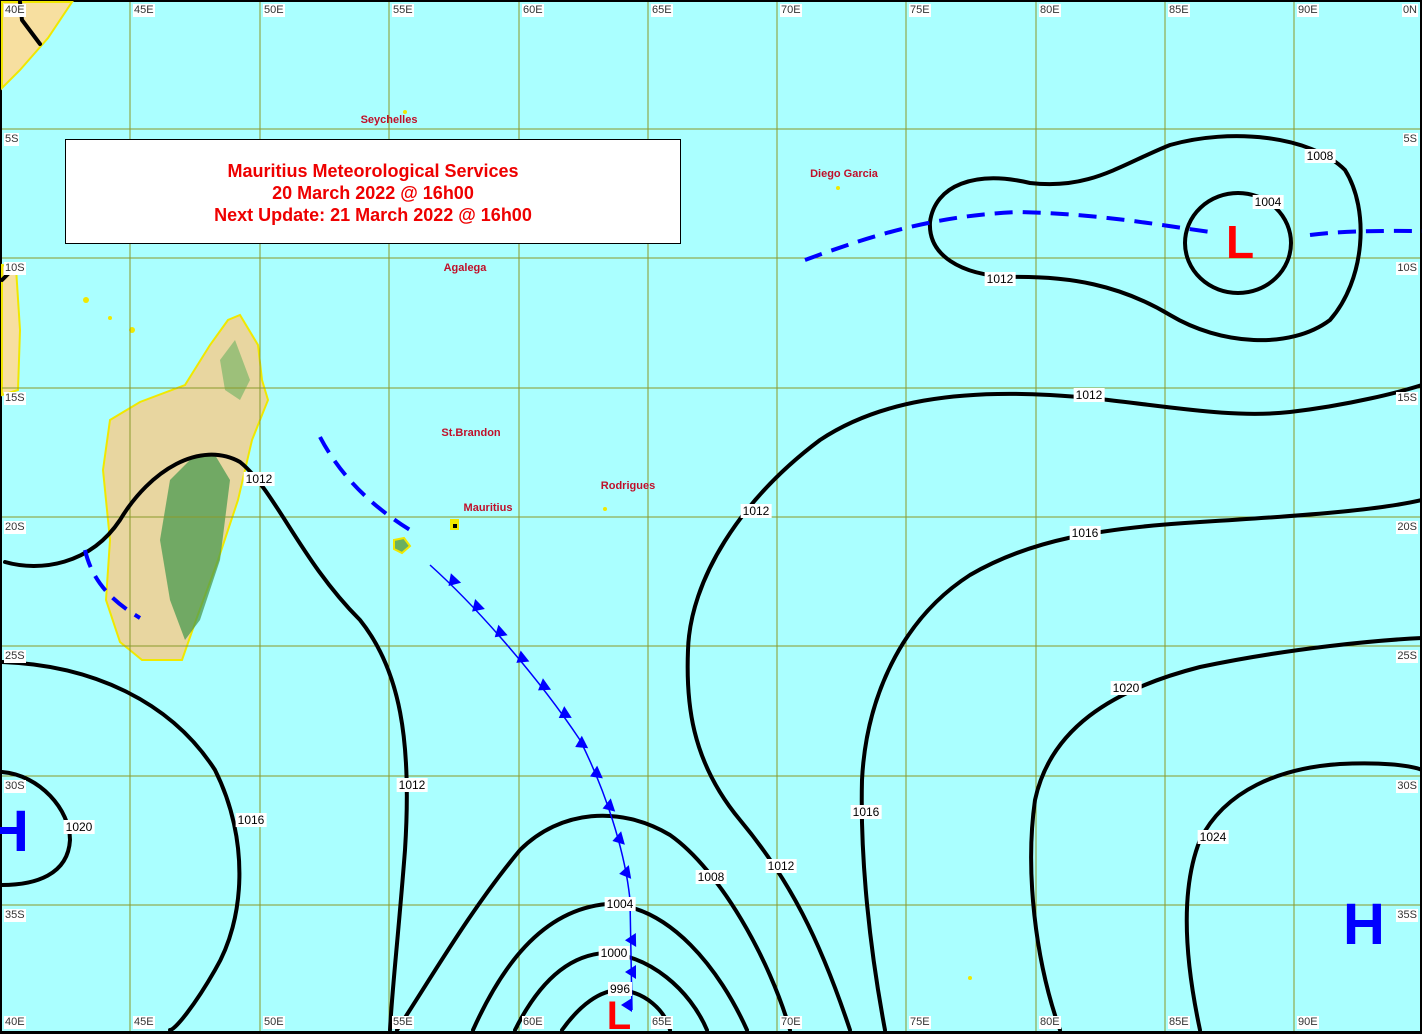 This screenshot has height=1034, width=1422. I want to click on low-pressure-symbol: L, so click(1240, 242).